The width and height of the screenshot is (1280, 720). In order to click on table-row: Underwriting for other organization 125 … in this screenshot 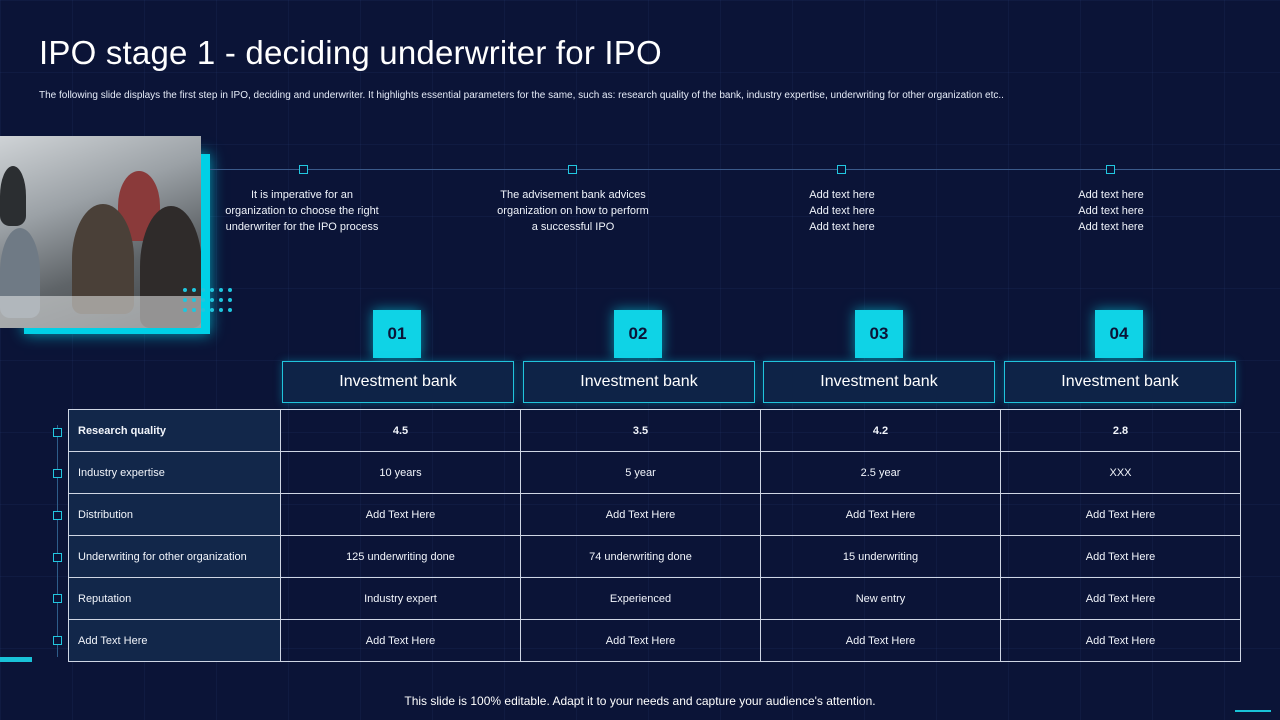, I will do `click(654, 556)`.